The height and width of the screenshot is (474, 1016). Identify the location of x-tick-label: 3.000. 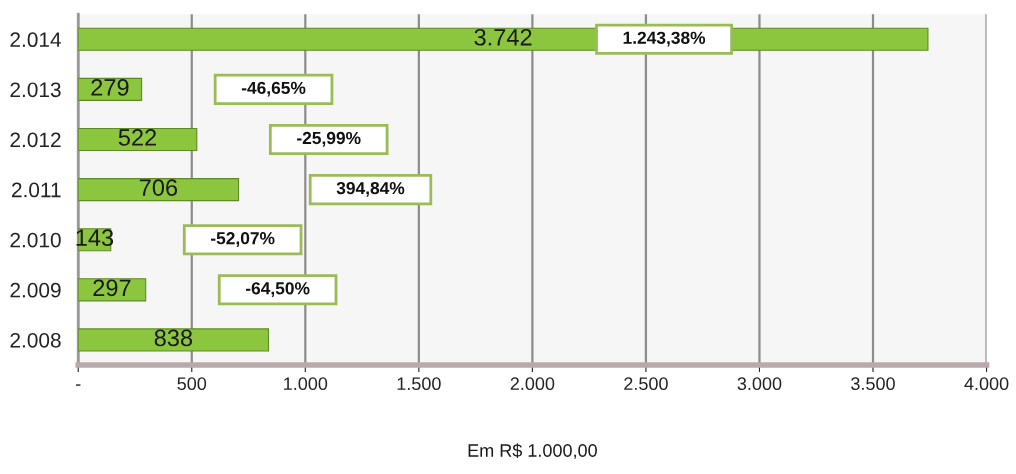
(759, 384).